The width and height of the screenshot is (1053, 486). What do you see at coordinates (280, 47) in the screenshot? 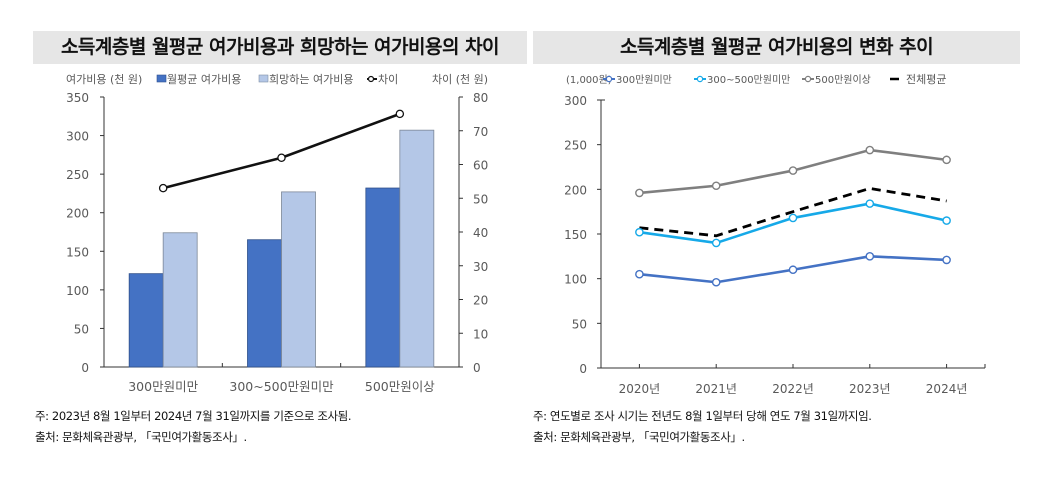
I see `left-chart-title: 소득계층별 월평균 여가비용과 희망하는 여가비용의 차이` at bounding box center [280, 47].